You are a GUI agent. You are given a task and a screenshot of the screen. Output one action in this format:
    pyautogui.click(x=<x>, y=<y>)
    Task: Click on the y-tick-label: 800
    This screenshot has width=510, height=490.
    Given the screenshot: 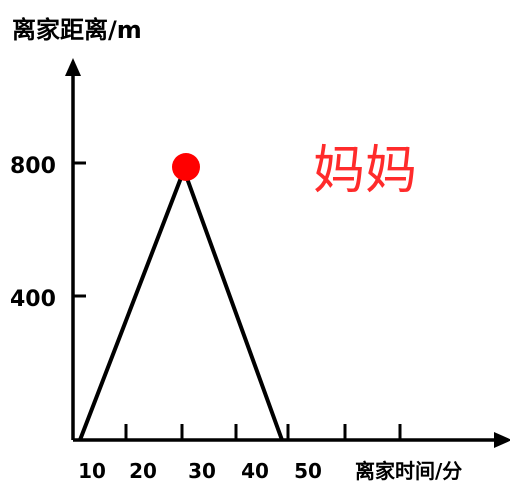 What is the action you would take?
    pyautogui.click(x=33, y=166)
    